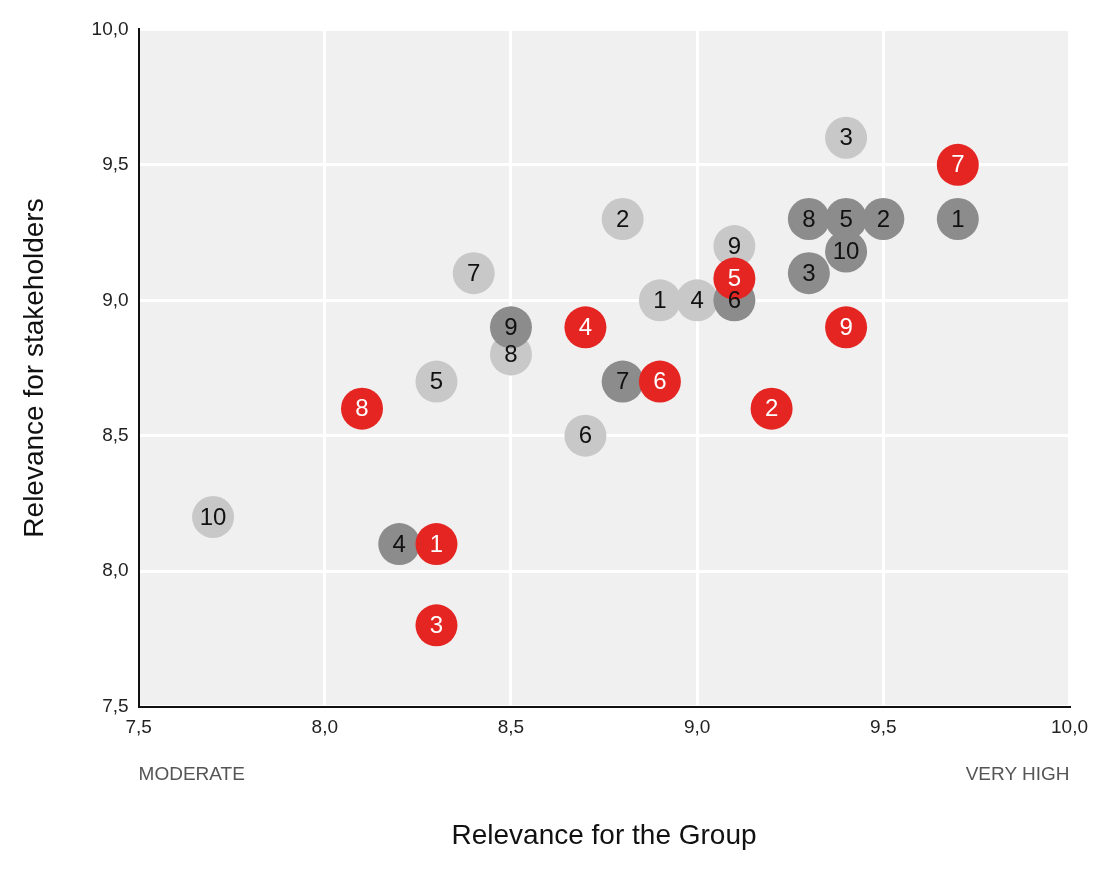 The height and width of the screenshot is (871, 1106). I want to click on y-tick-label: 9,5, so click(115, 164).